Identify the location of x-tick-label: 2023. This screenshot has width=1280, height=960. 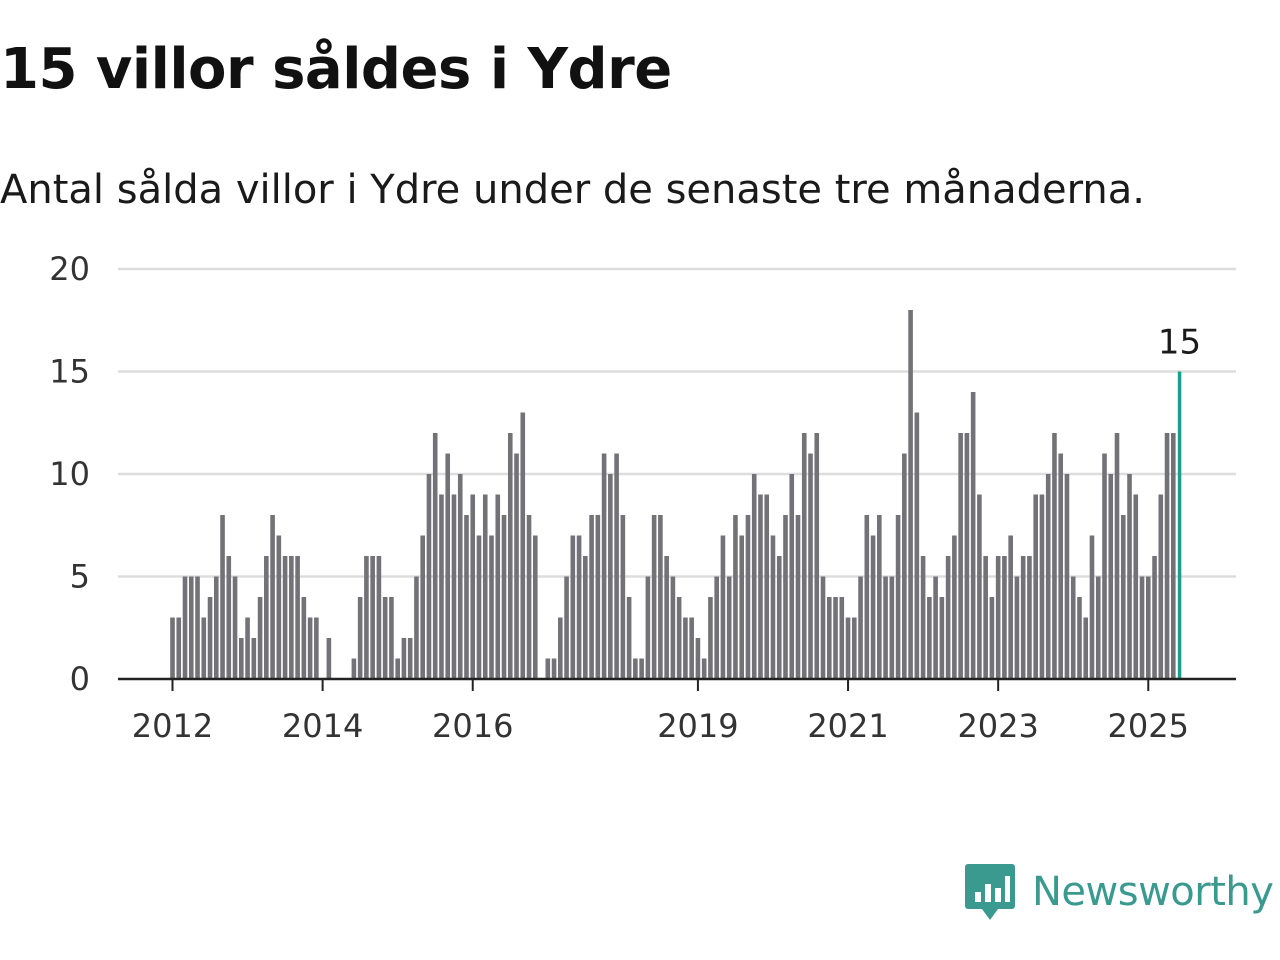
(997, 726).